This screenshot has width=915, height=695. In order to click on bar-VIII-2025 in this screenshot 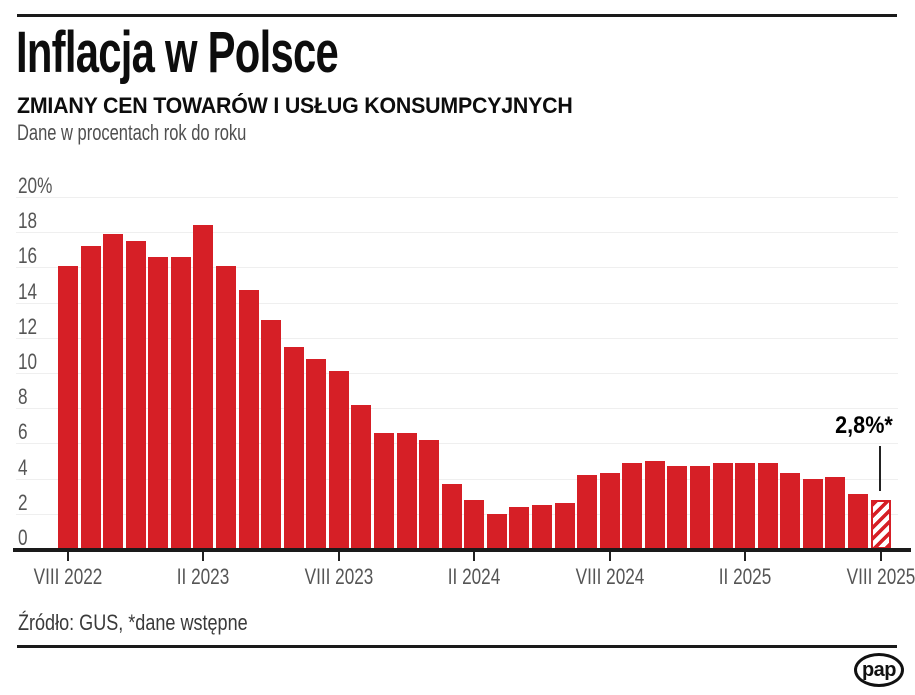, I will do `click(880, 524)`.